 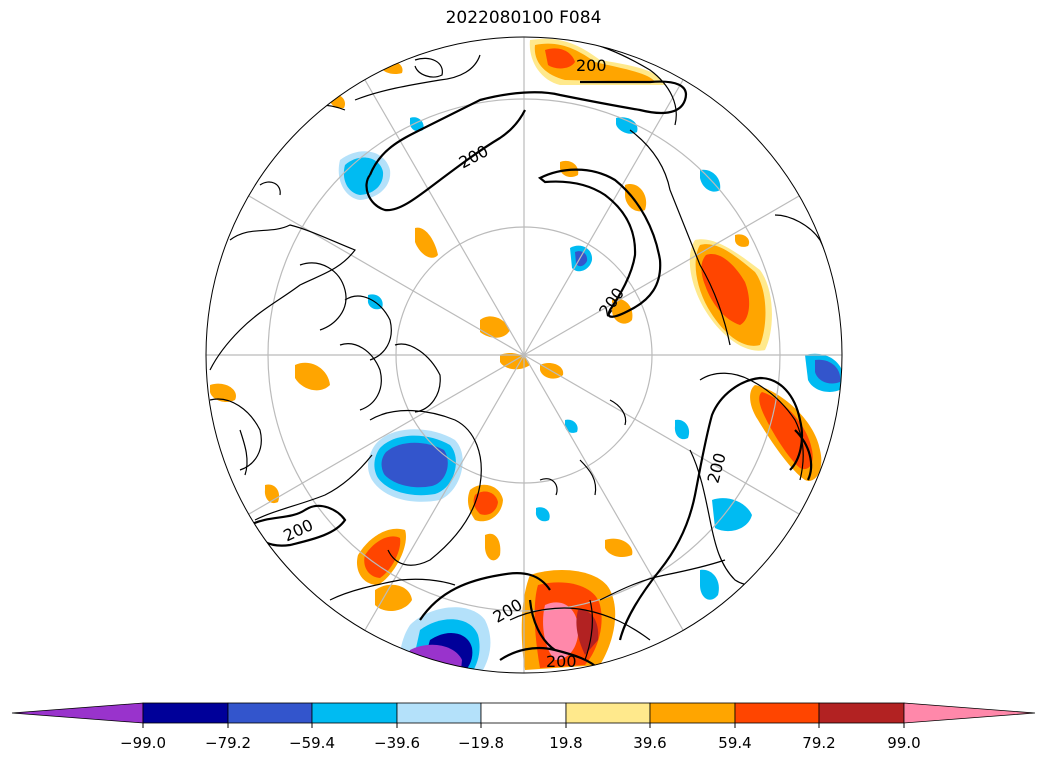 What do you see at coordinates (77, 713) in the screenshot?
I see `colorbar-extend-min` at bounding box center [77, 713].